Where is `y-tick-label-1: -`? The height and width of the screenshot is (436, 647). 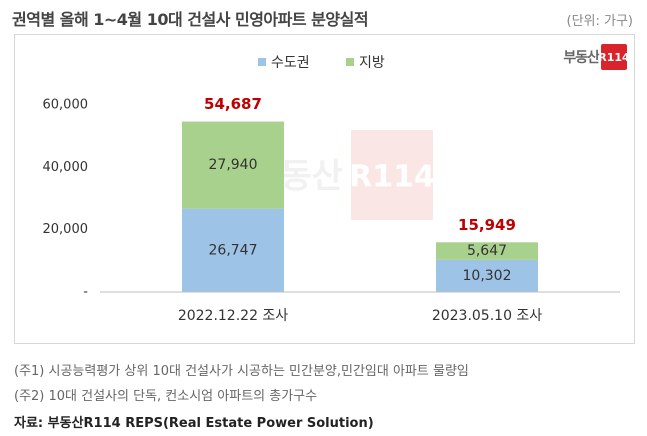
y-tick-label-1: - is located at coordinates (85, 292).